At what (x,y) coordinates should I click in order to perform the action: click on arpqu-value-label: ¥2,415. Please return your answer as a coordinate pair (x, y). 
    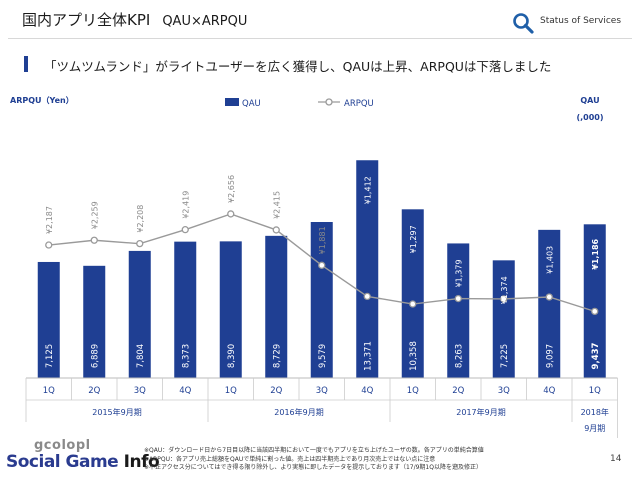
    Looking at the image, I should click on (276, 205).